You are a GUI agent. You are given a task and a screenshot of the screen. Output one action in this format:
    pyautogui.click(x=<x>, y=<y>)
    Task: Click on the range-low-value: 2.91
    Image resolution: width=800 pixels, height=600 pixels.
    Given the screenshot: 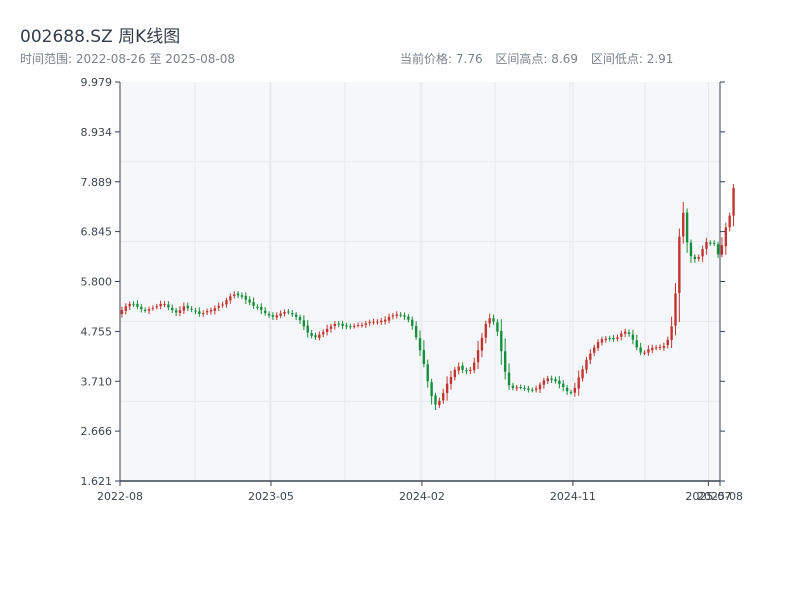 What is the action you would take?
    pyautogui.click(x=660, y=59)
    